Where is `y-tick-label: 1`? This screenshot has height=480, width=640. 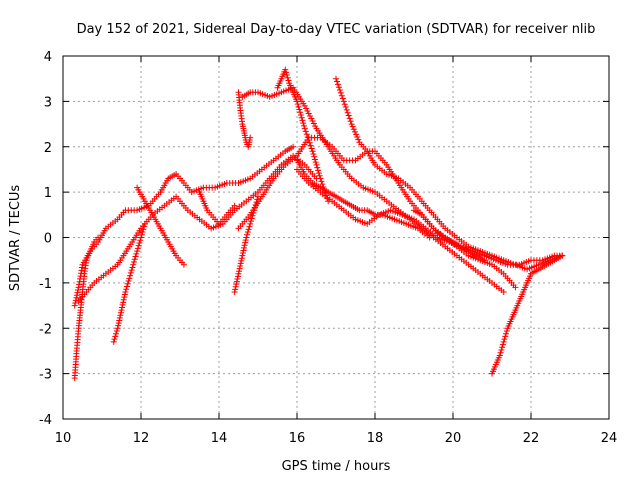 y-tick-label: 1 is located at coordinates (48, 193).